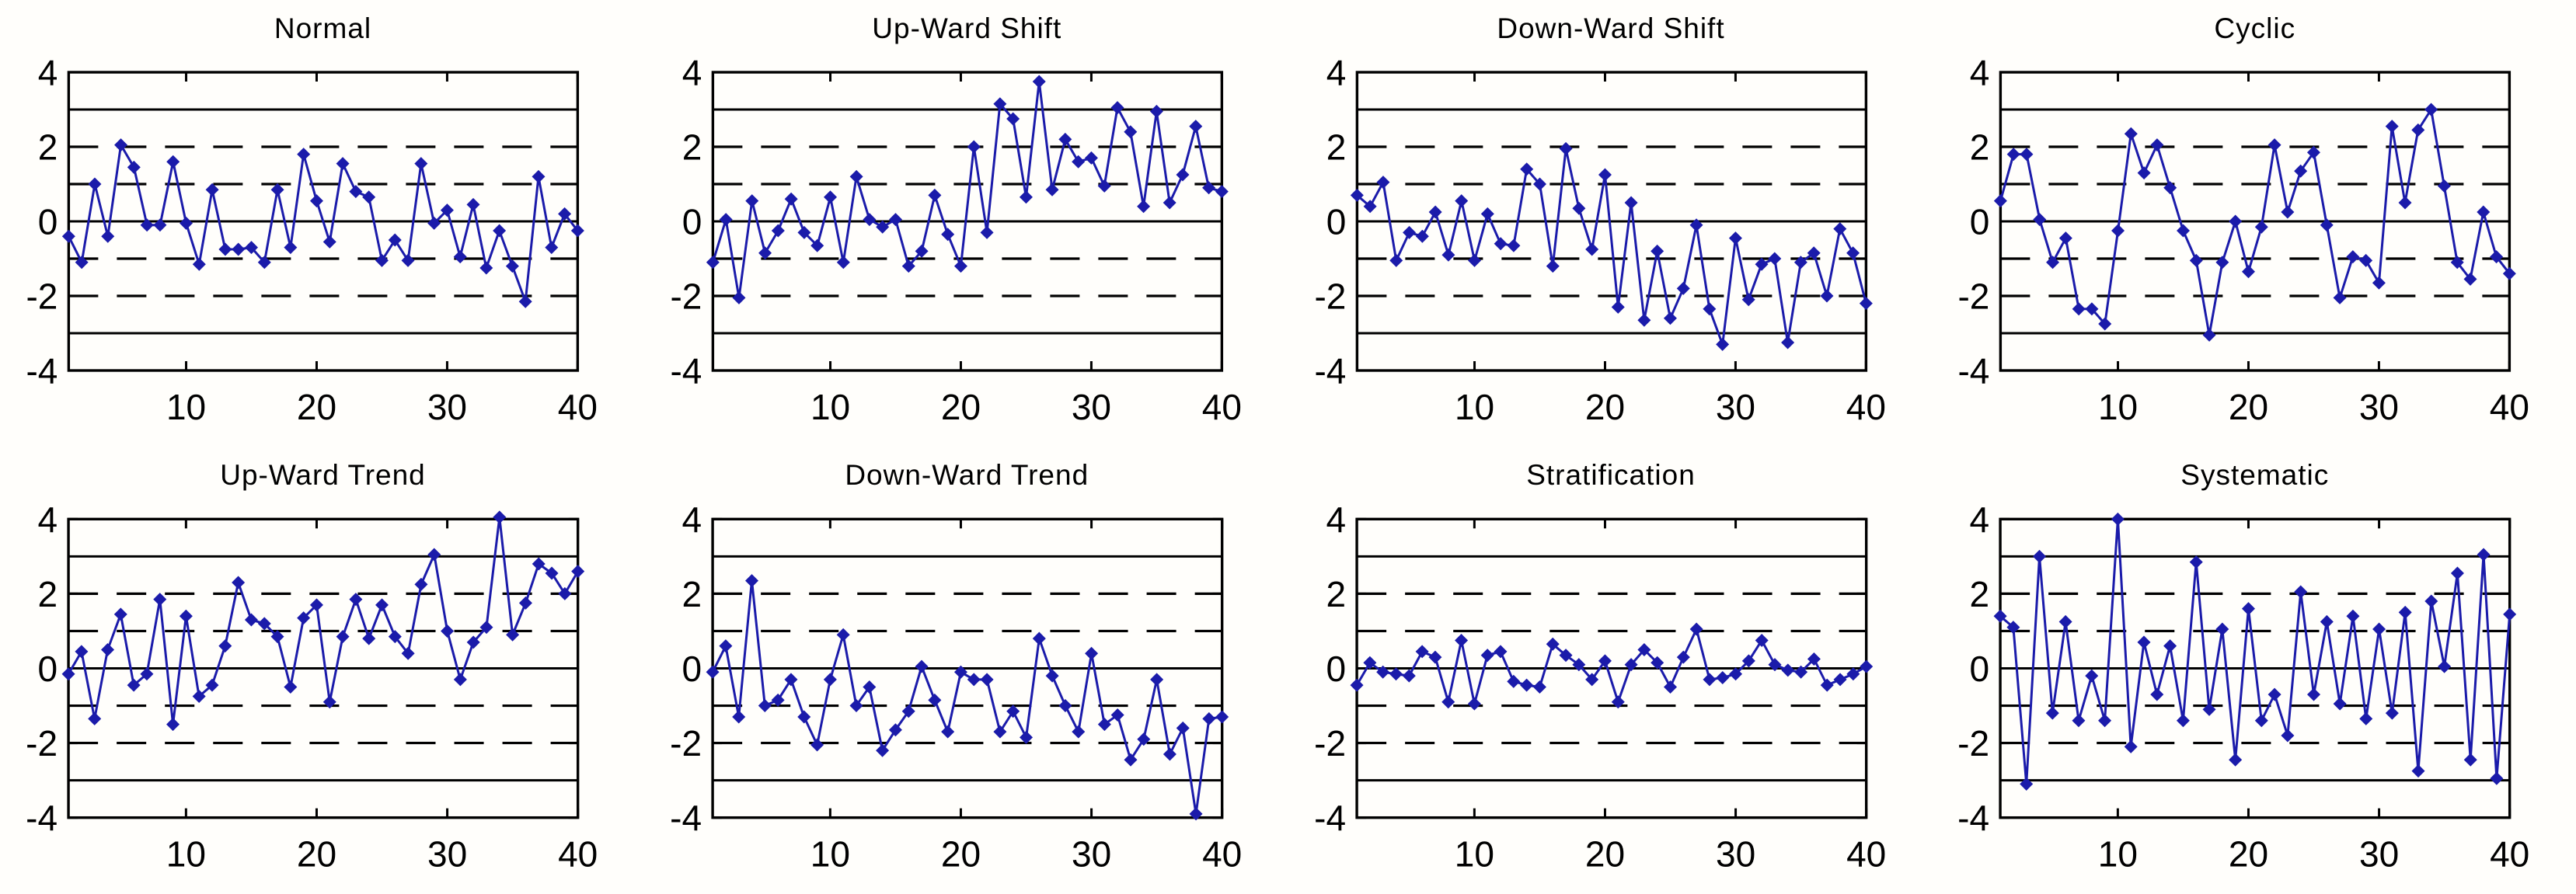  I want to click on chart-title-downward-shift: Down-Ward Shift, so click(1611, 28).